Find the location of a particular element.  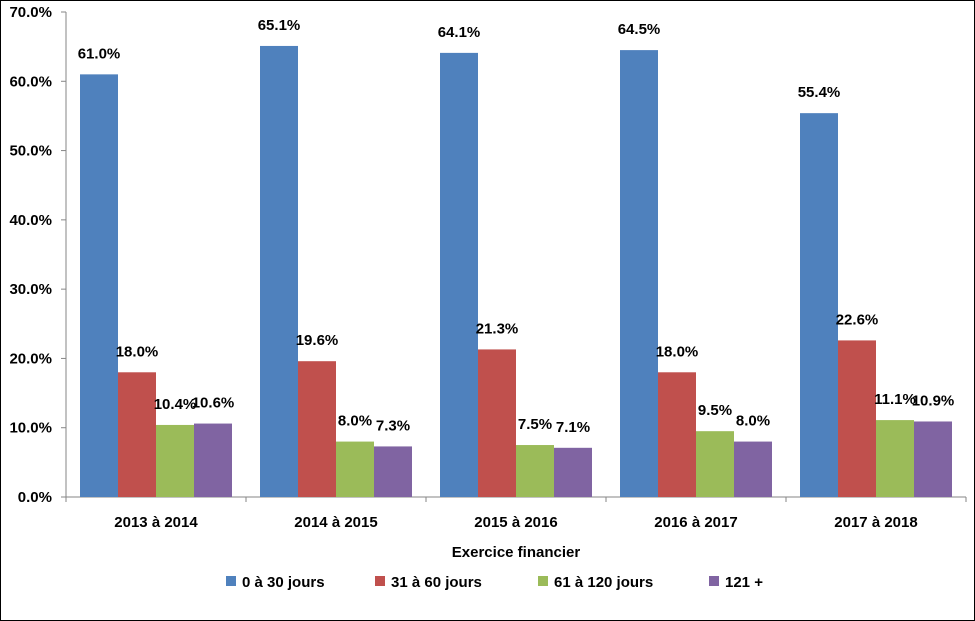

y-tick-label: 20.0% is located at coordinates (30, 358).